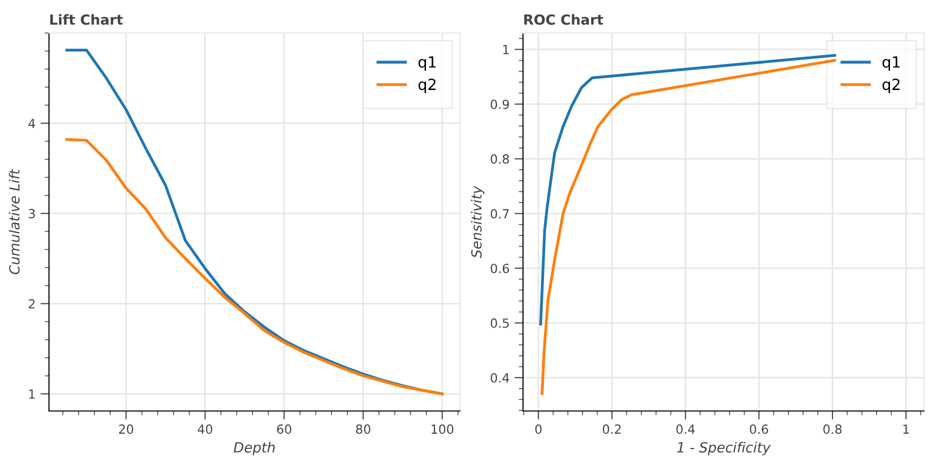 The image size is (935, 466). I want to click on x-tick-label: 60, so click(284, 429).